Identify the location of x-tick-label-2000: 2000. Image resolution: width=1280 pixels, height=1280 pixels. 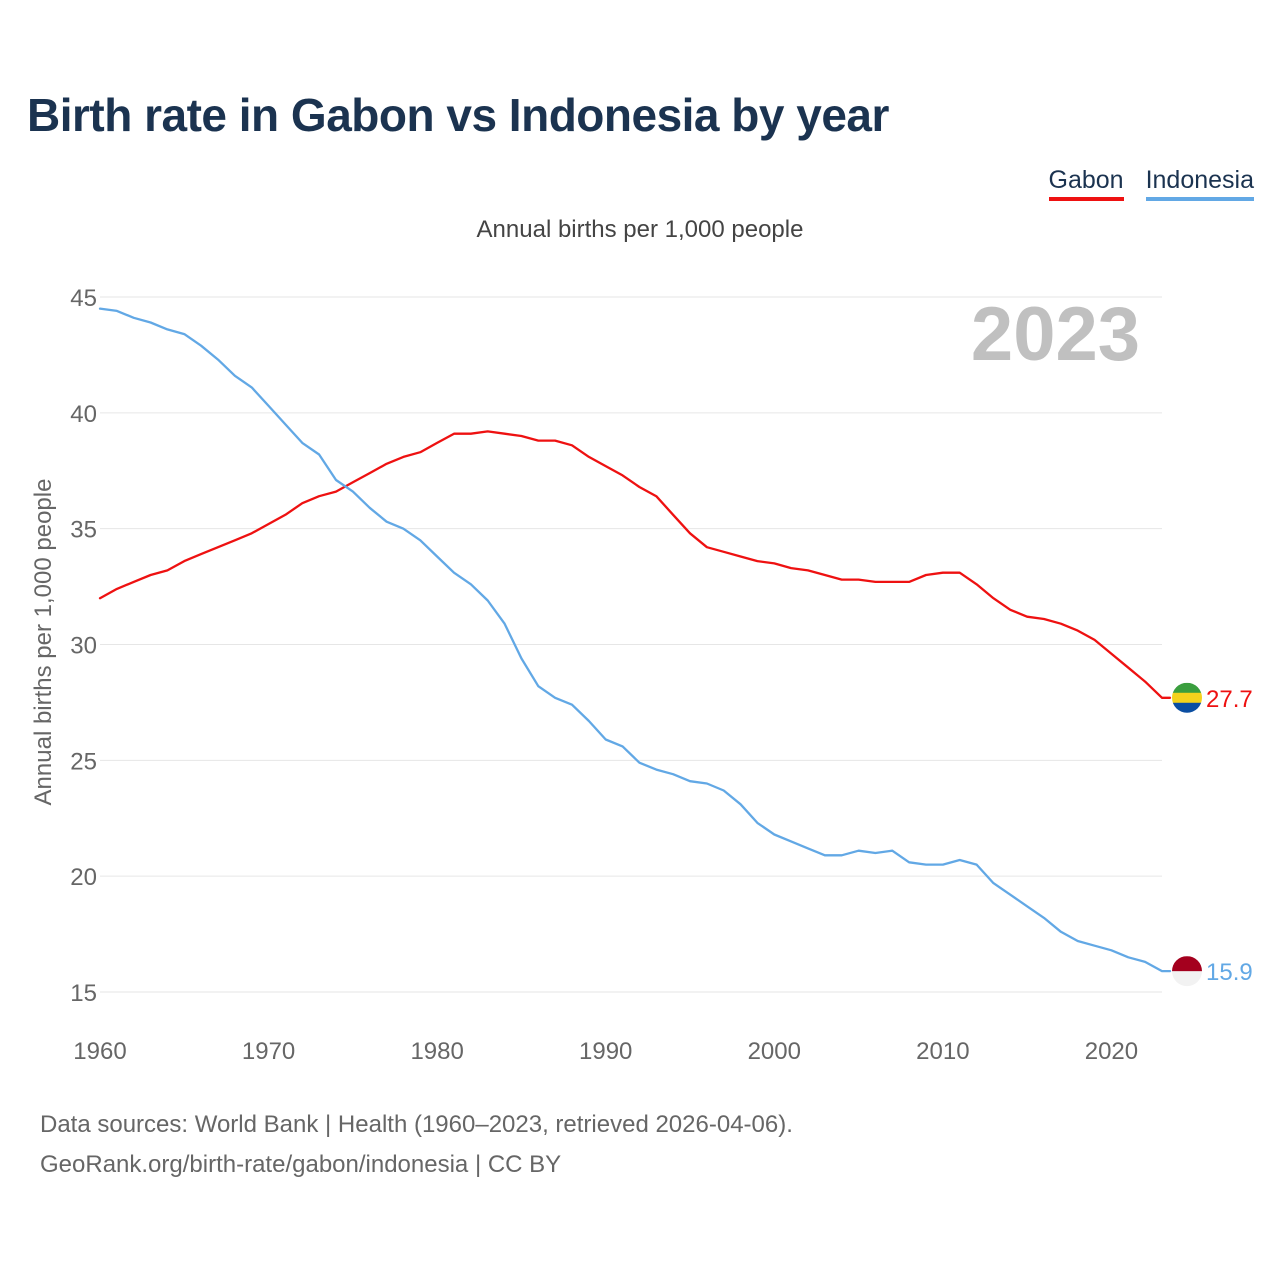
(774, 1051).